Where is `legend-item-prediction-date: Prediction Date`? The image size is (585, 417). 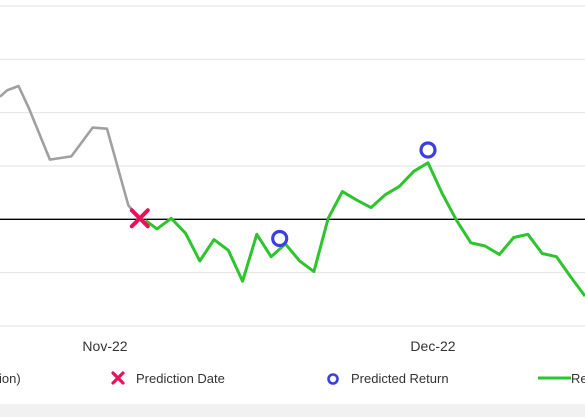 legend-item-prediction-date: Prediction Date is located at coordinates (168, 378).